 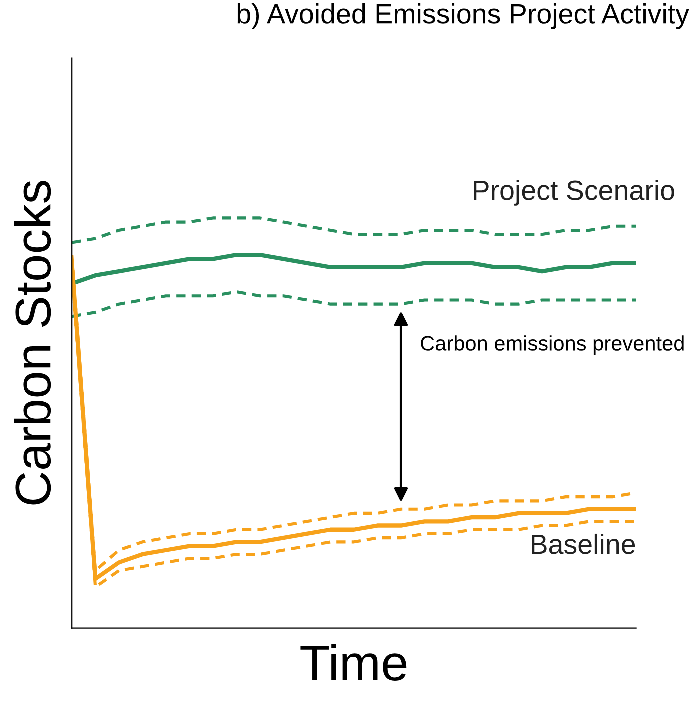 What do you see at coordinates (584, 544) in the screenshot?
I see `series-label: Baseline` at bounding box center [584, 544].